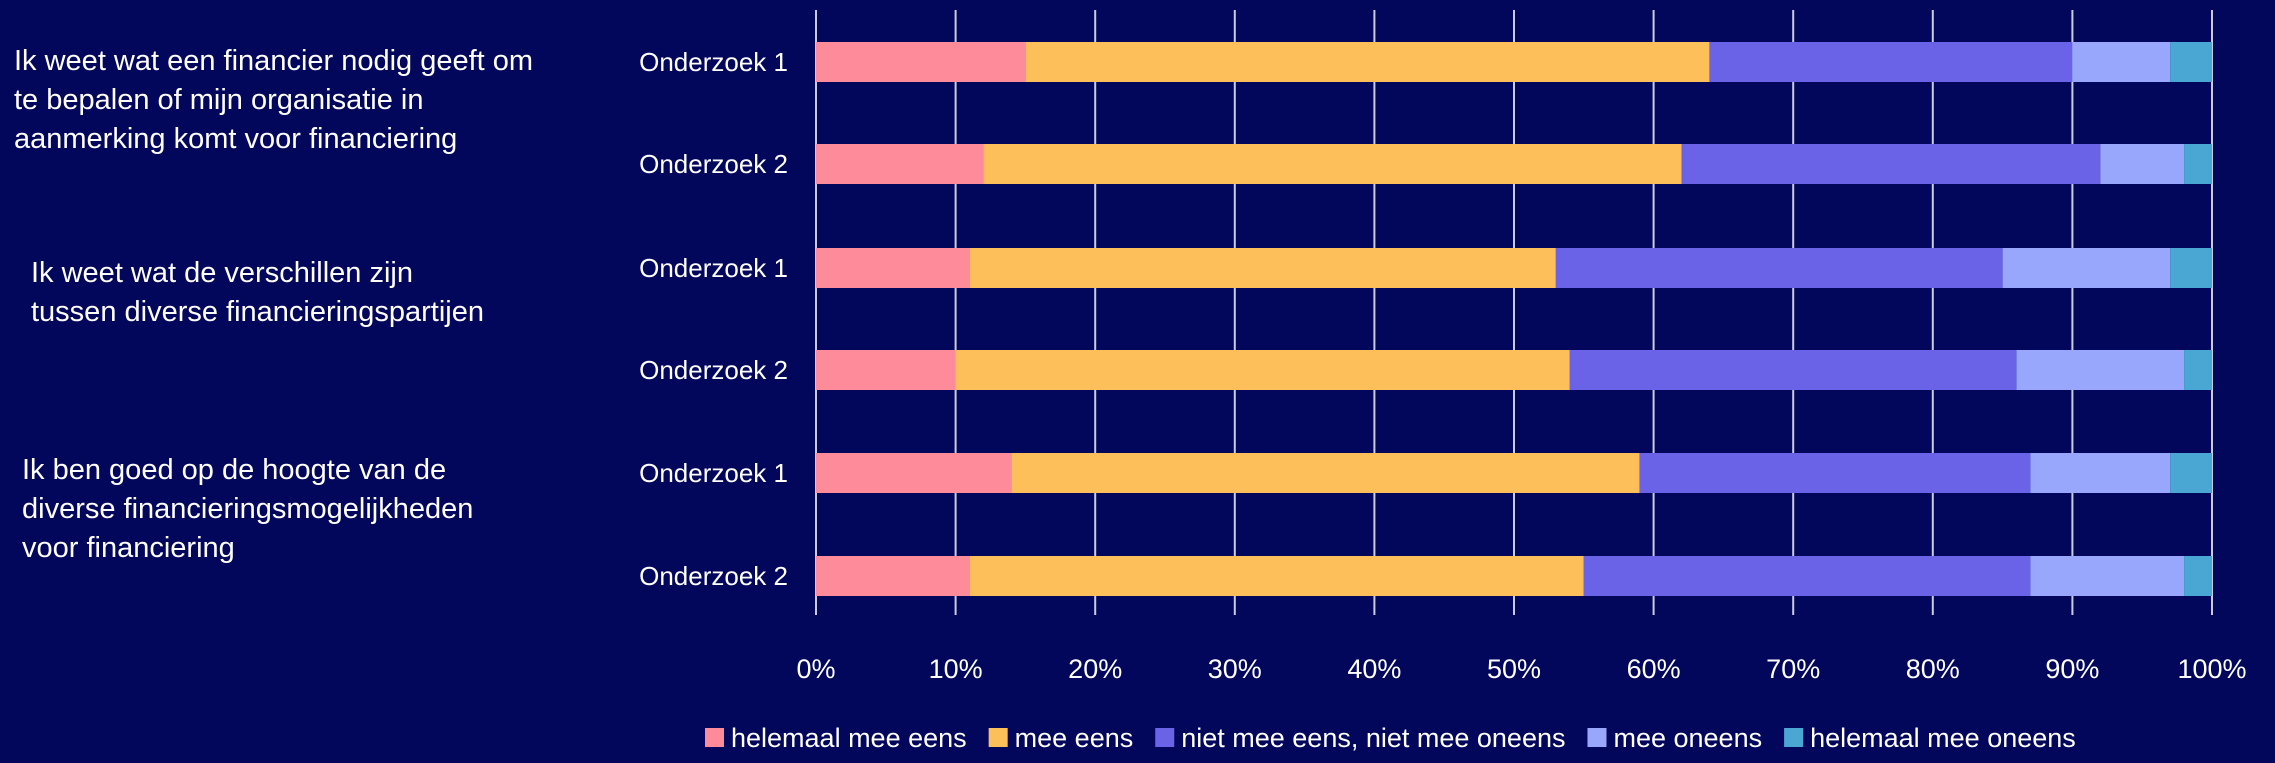 The width and height of the screenshot is (2275, 763). What do you see at coordinates (1235, 669) in the screenshot?
I see `x-tick-label: 30%` at bounding box center [1235, 669].